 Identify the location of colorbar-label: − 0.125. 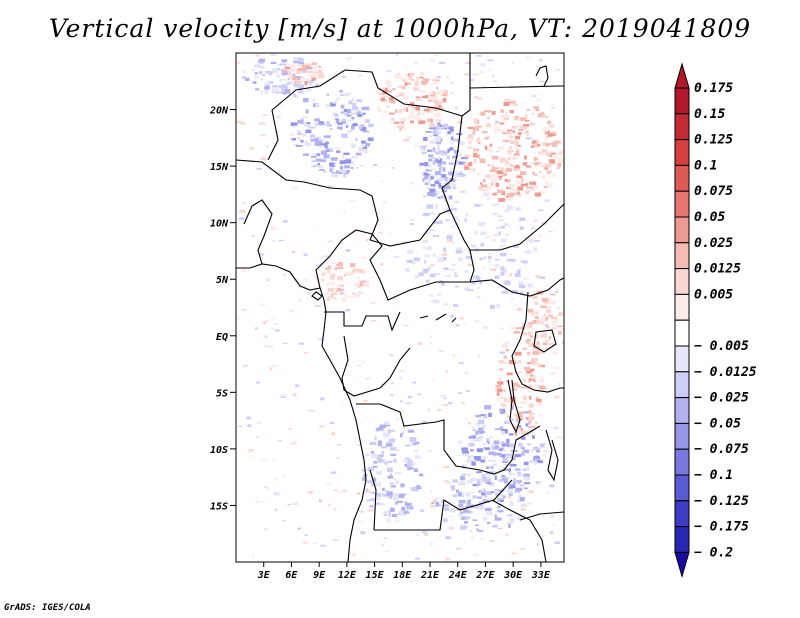
(721, 501).